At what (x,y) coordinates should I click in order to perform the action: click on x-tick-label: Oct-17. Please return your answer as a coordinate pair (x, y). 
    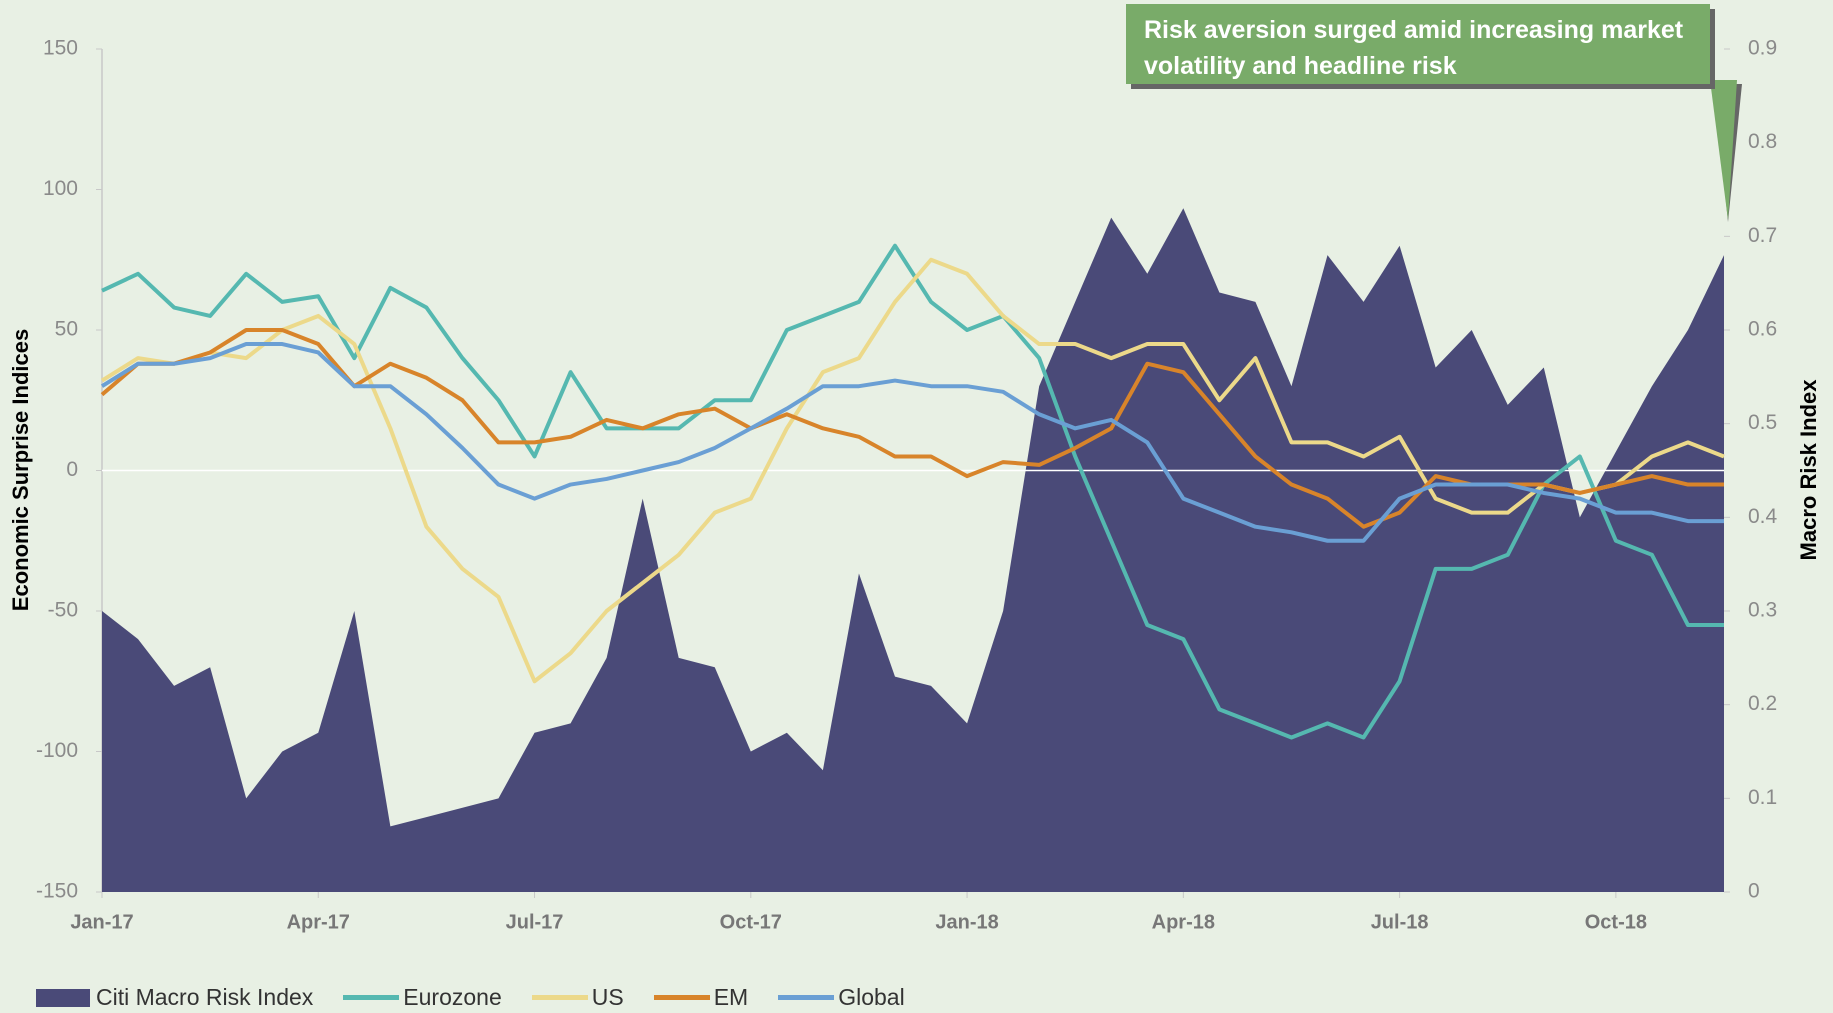
    Looking at the image, I should click on (751, 922).